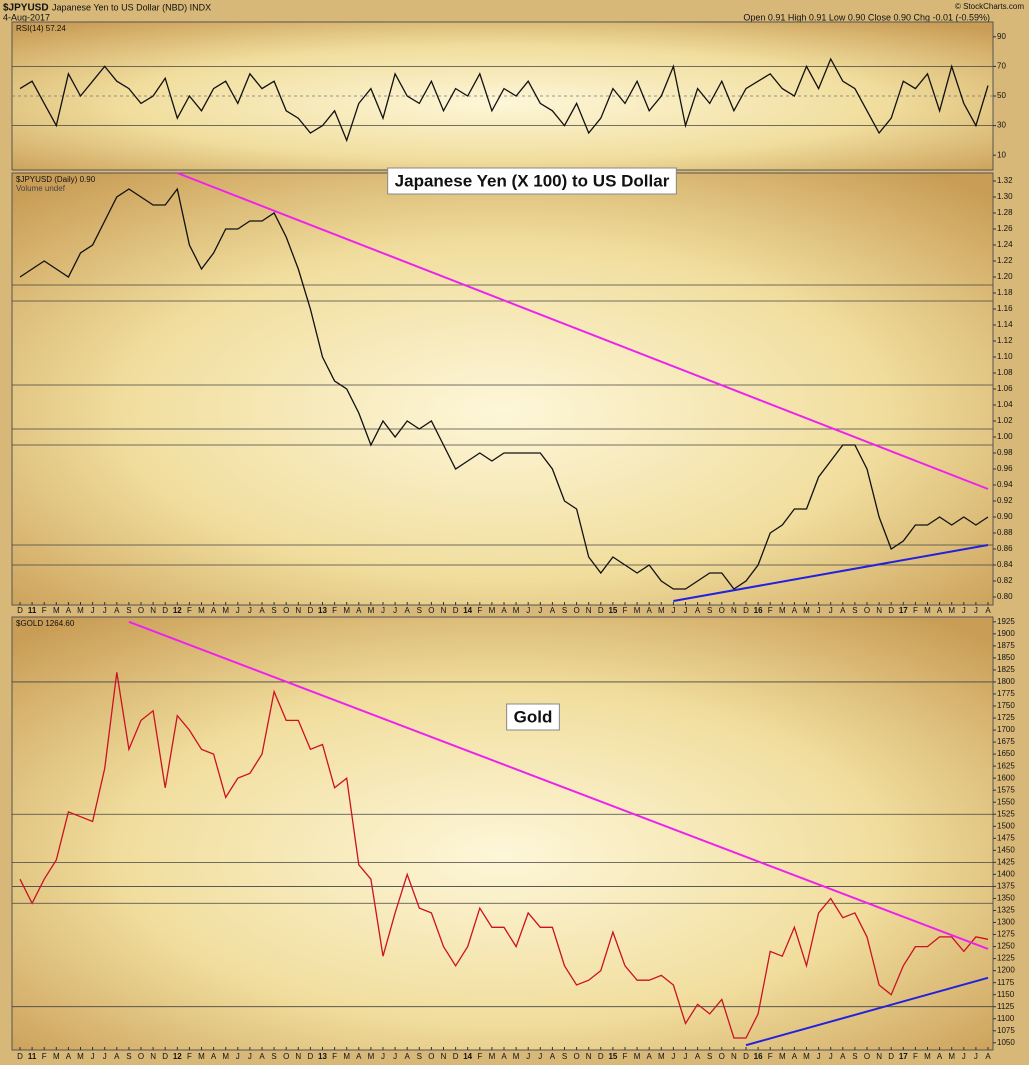  What do you see at coordinates (177, 610) in the screenshot?
I see `x-tick-label: 12` at bounding box center [177, 610].